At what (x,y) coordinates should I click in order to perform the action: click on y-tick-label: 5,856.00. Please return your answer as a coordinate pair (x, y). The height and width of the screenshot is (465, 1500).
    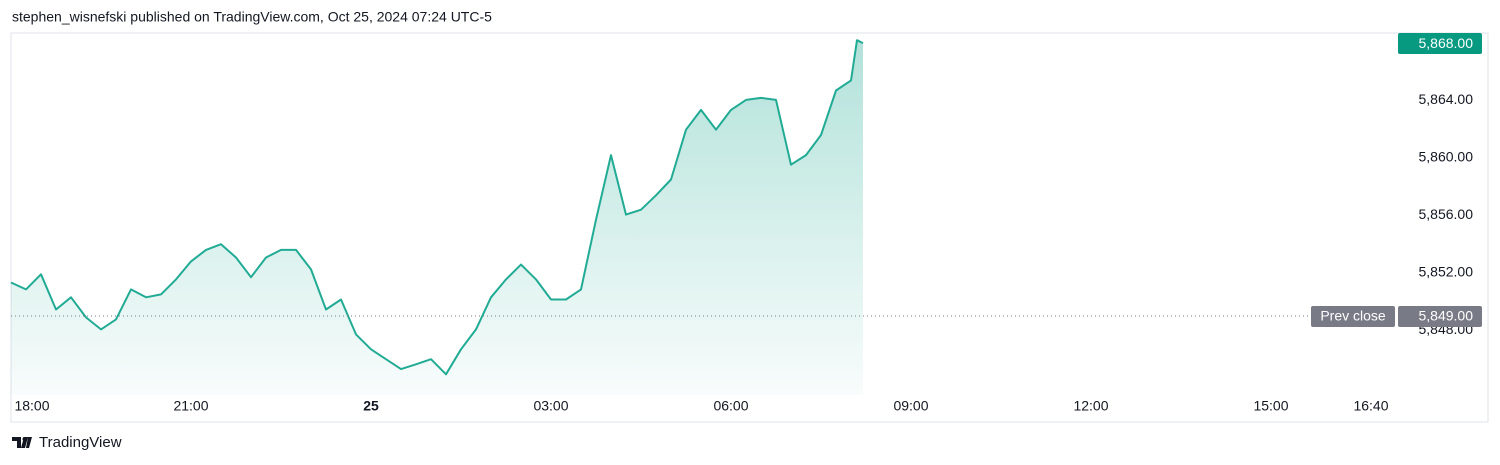
    Looking at the image, I should click on (1446, 214).